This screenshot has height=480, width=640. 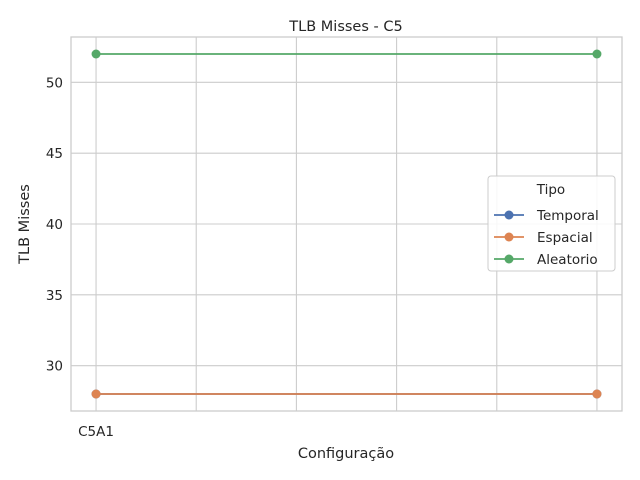 I want to click on y-tick-label: 45, so click(x=54, y=154).